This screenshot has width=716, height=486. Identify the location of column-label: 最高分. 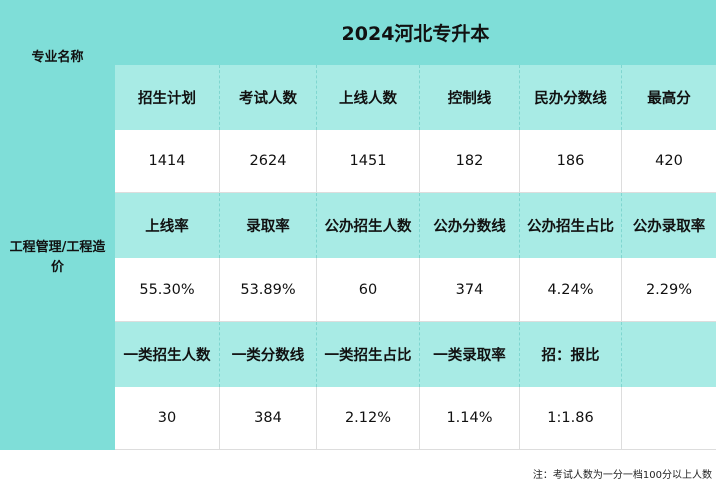
(669, 99).